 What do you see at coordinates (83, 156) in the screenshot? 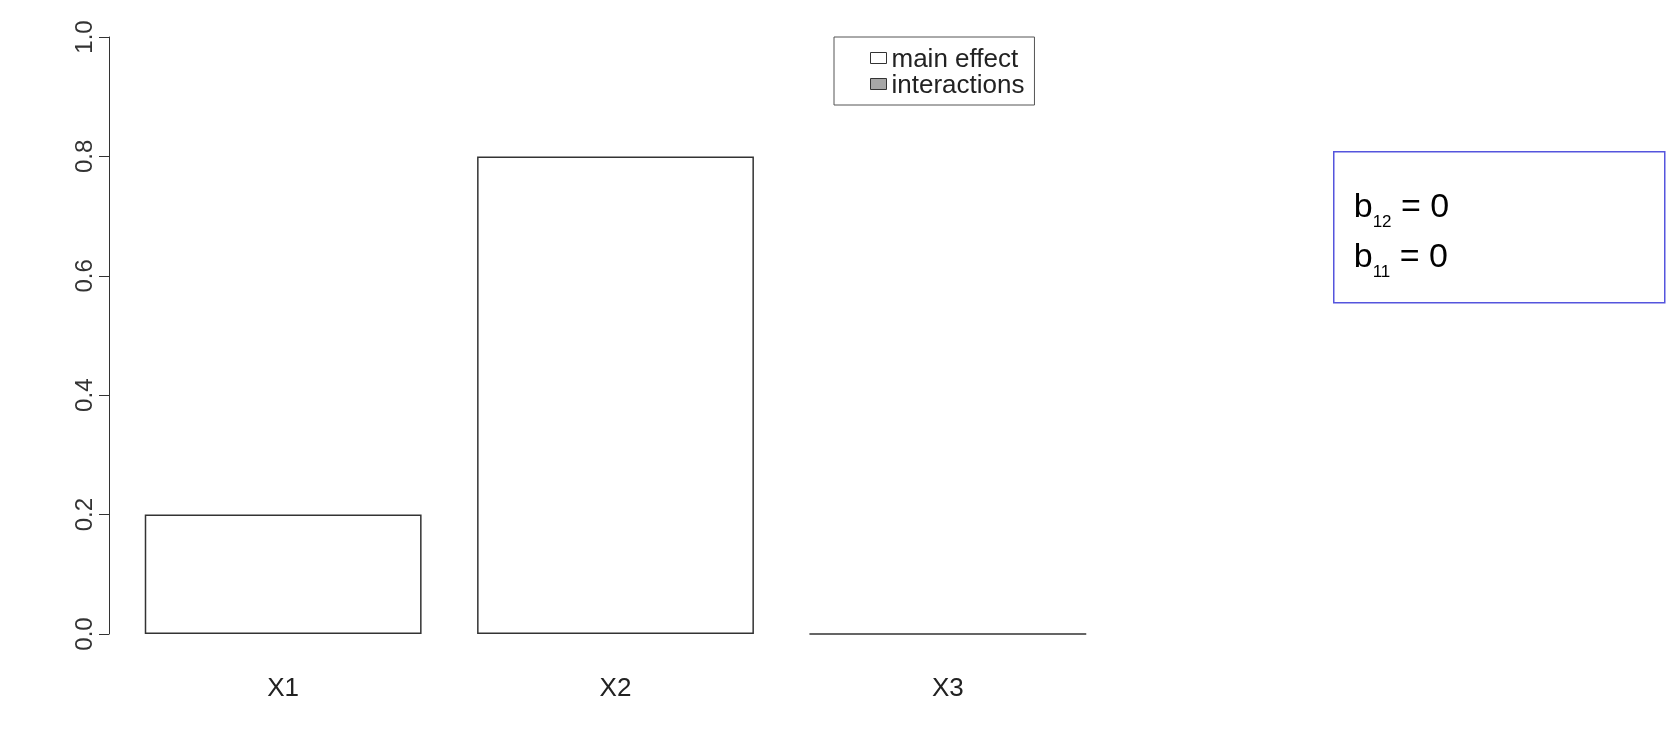
I see `y-tick-label: 0.8` at bounding box center [83, 156].